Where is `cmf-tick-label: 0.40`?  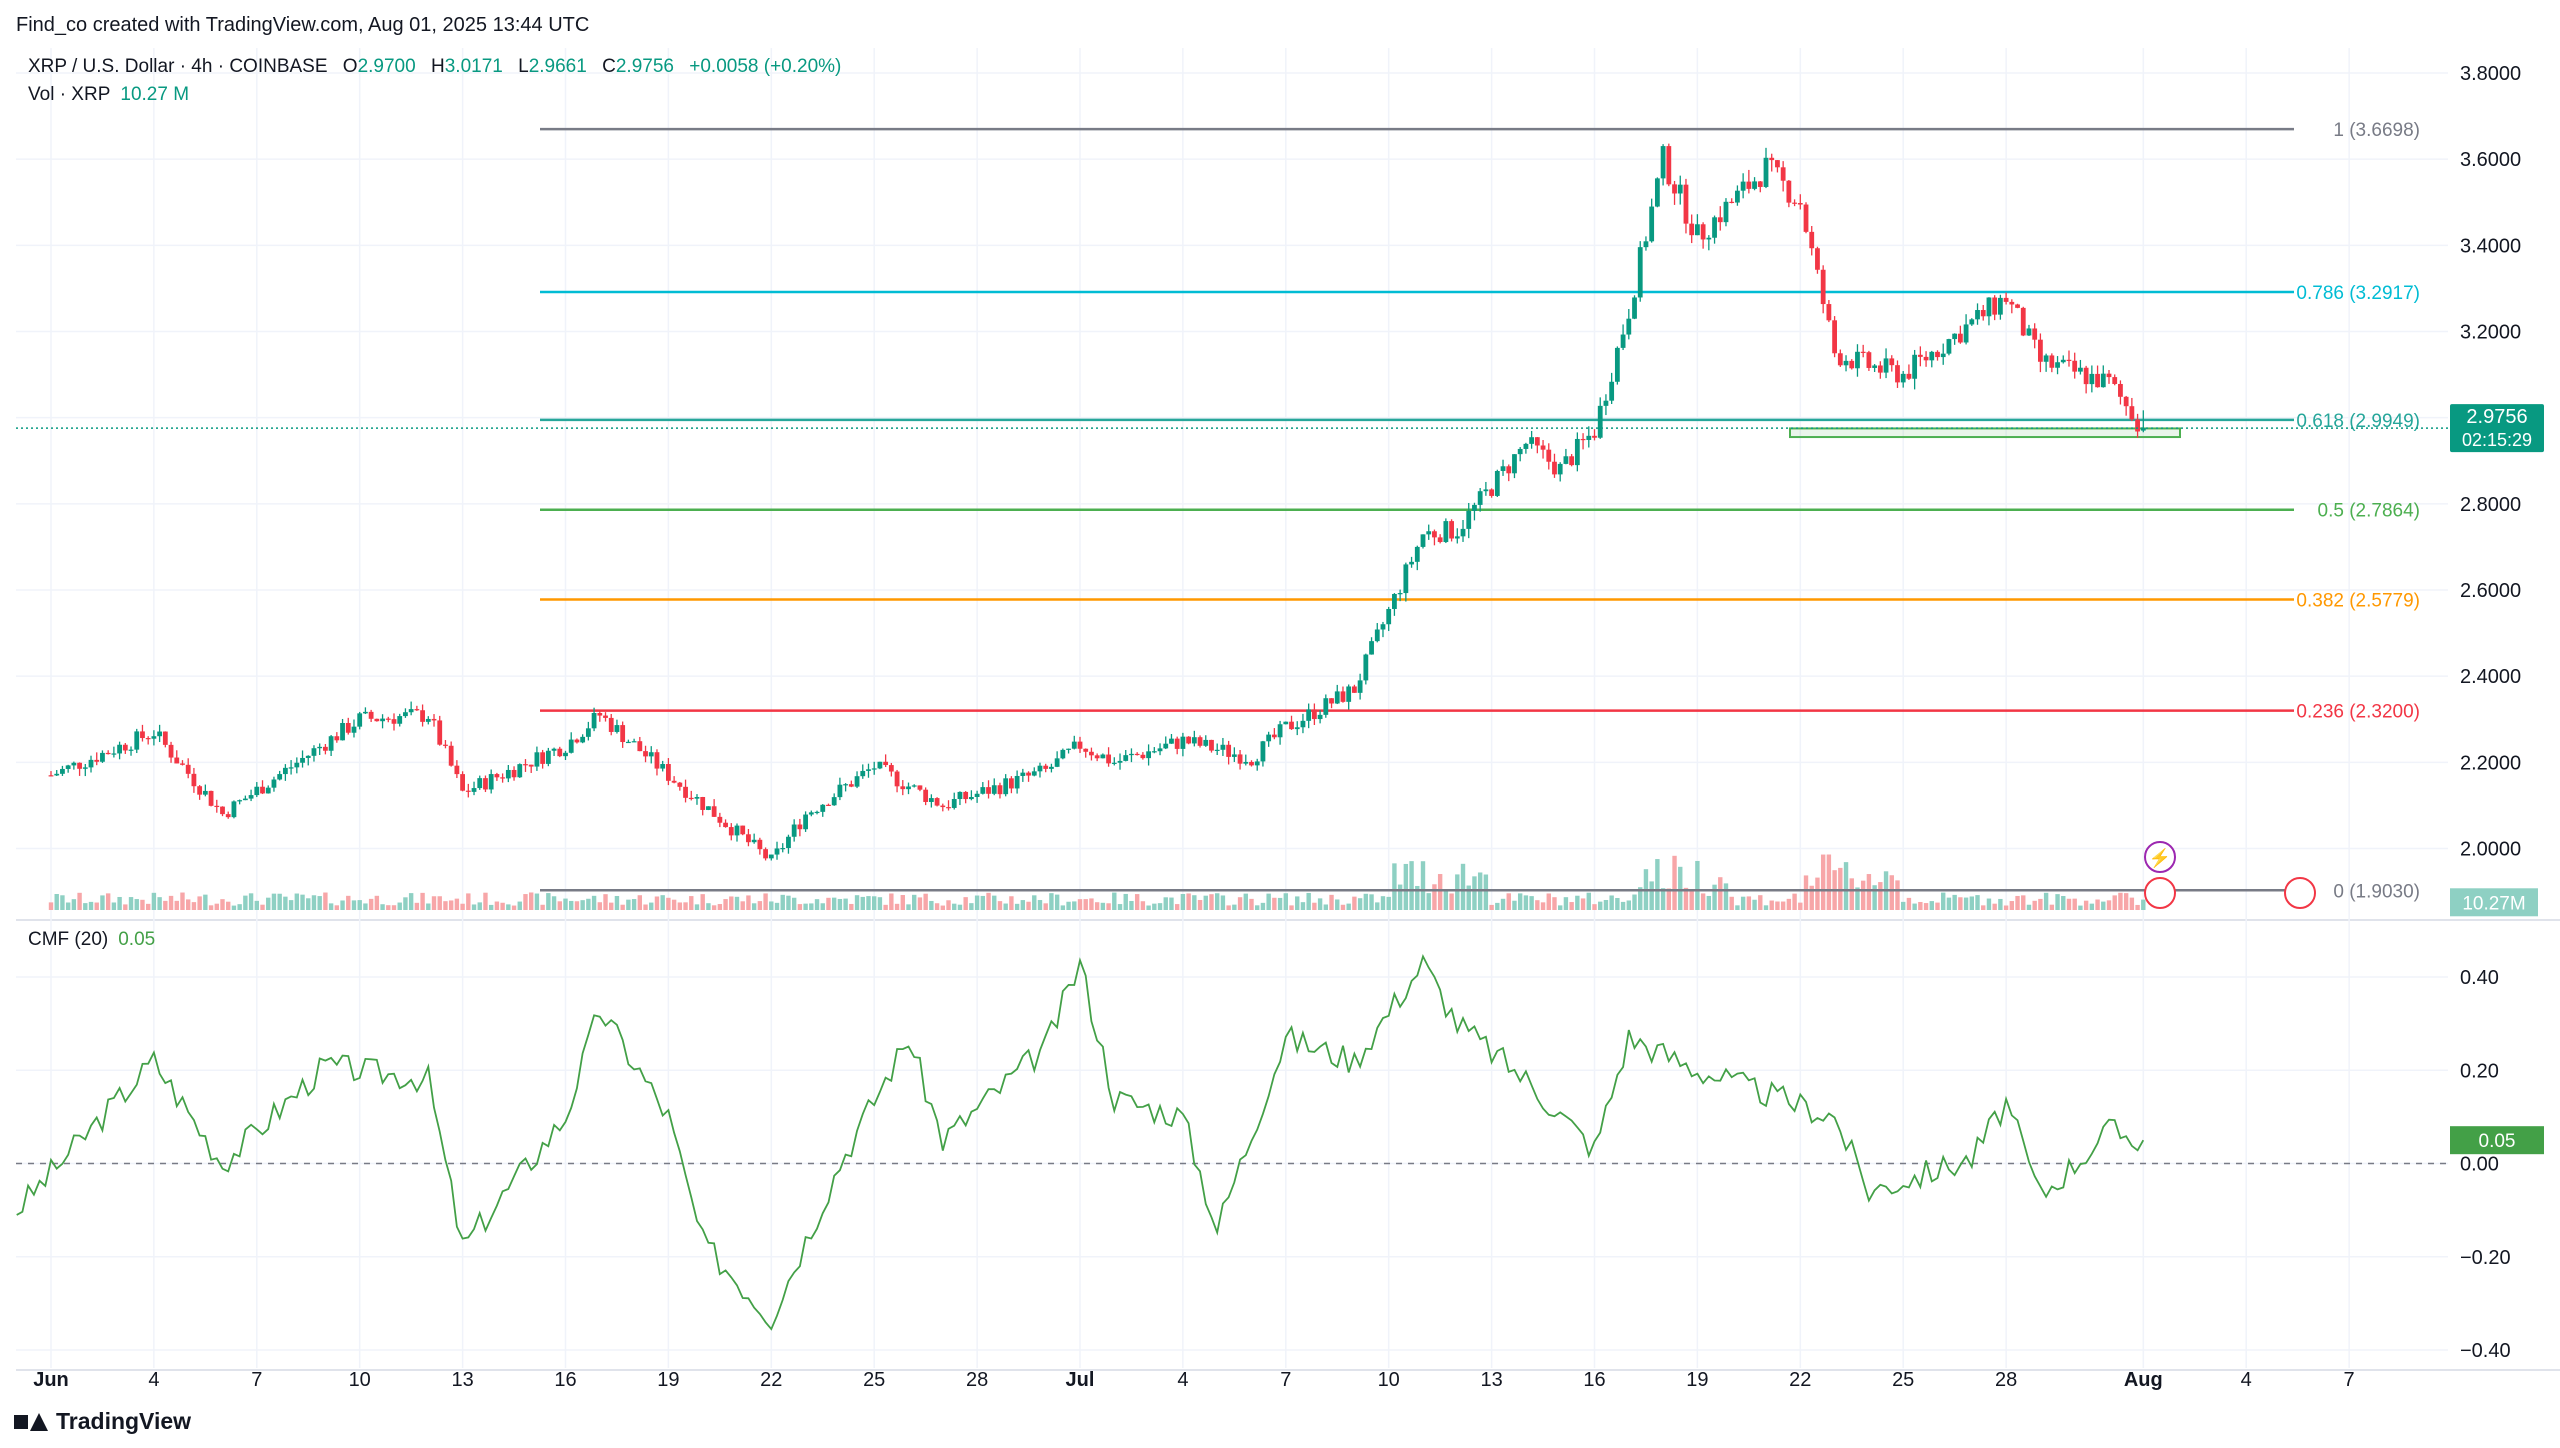 cmf-tick-label: 0.40 is located at coordinates (2479, 978).